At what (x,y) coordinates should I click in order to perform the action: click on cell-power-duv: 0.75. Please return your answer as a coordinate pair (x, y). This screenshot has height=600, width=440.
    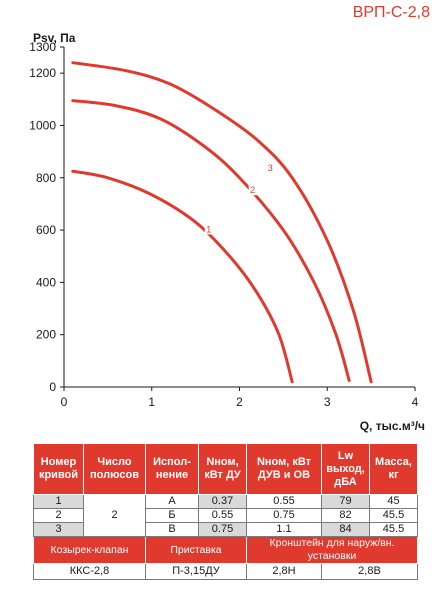
    Looking at the image, I should click on (284, 515).